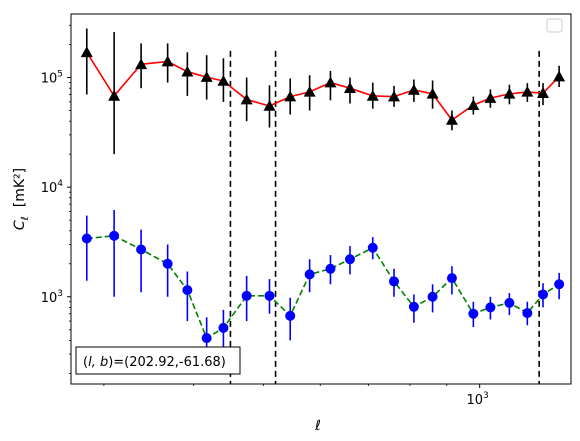  Describe the element at coordinates (554, 25) in the screenshot. I see `legend-box` at that location.